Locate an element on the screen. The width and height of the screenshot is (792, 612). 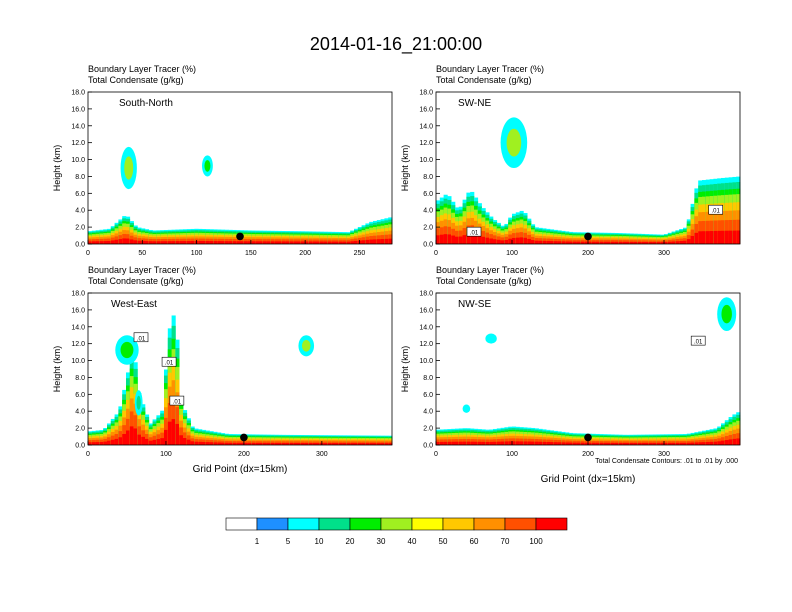
y-tick-label: 2.0 is located at coordinates (428, 429).